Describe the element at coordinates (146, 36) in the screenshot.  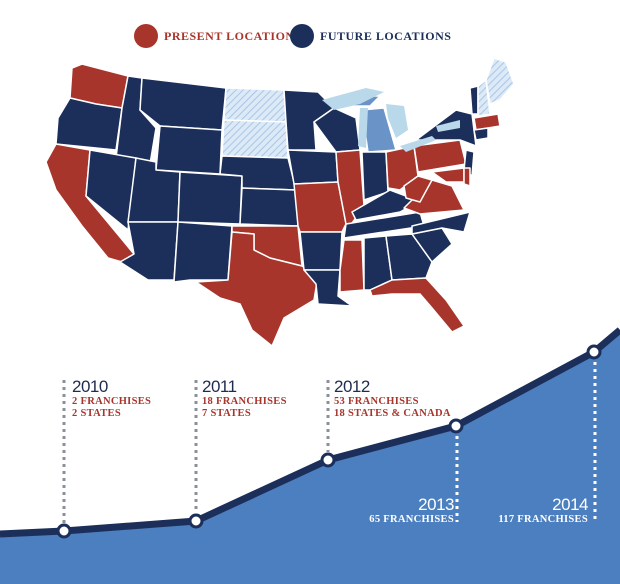
I see `present-swatch-icon` at that location.